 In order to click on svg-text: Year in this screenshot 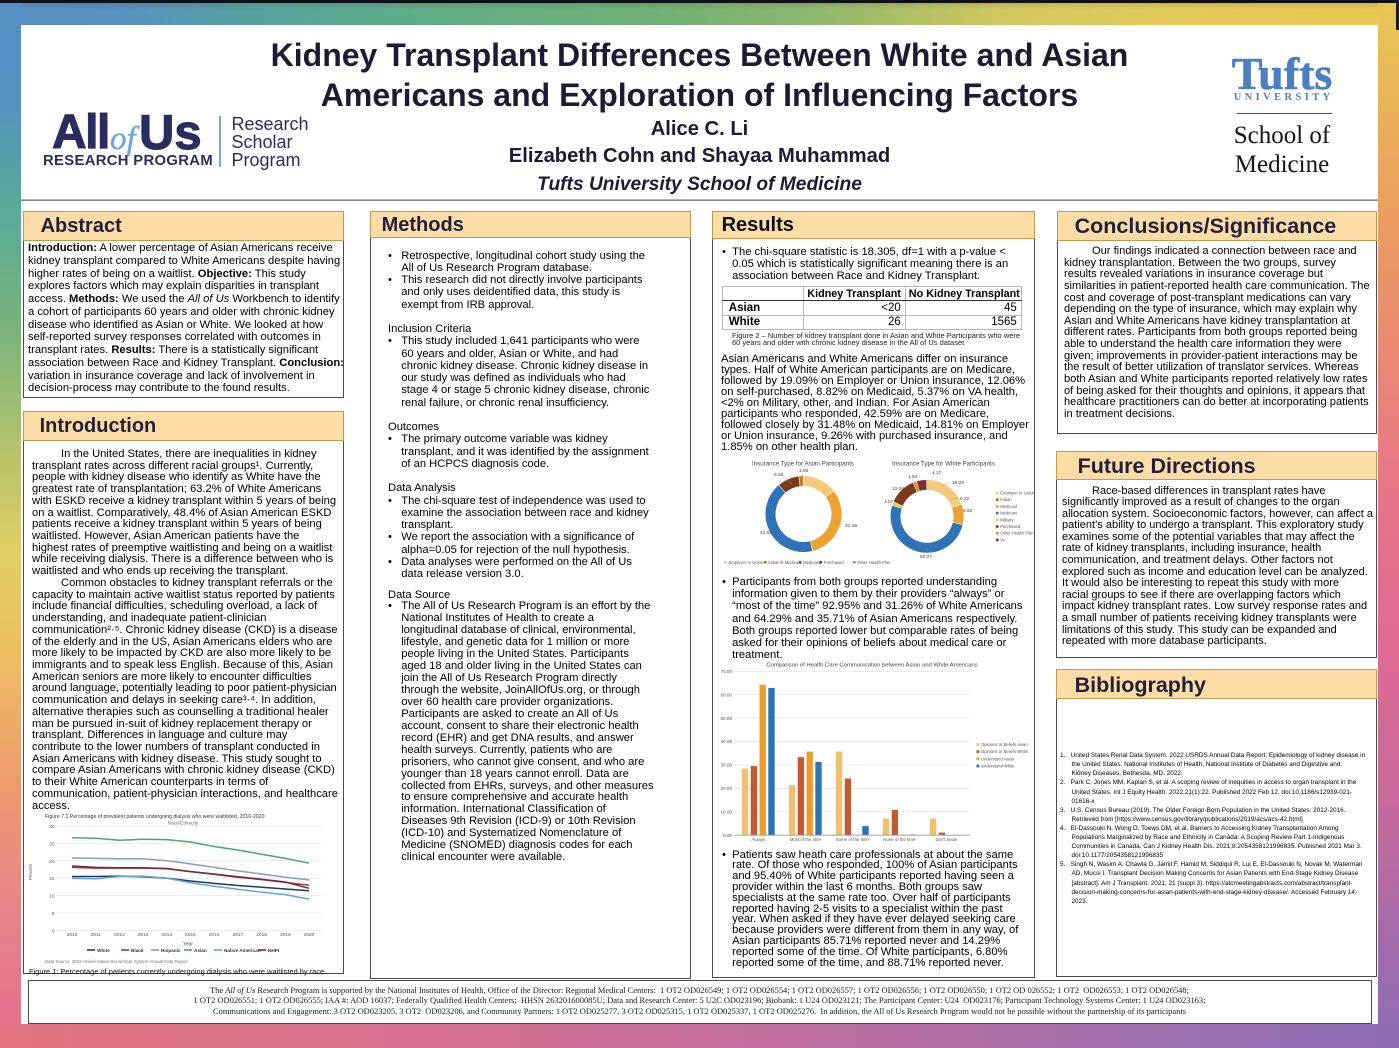, I will do `click(188, 945)`.